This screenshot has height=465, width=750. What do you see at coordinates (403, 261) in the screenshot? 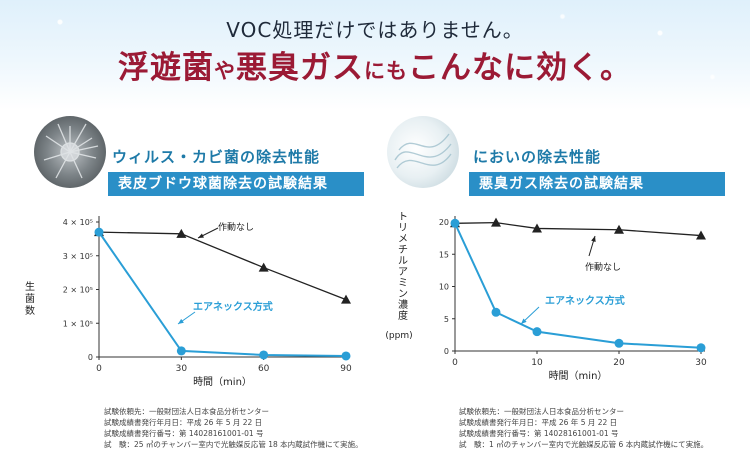
I see `y-axis-label-char: ル` at bounding box center [403, 261].